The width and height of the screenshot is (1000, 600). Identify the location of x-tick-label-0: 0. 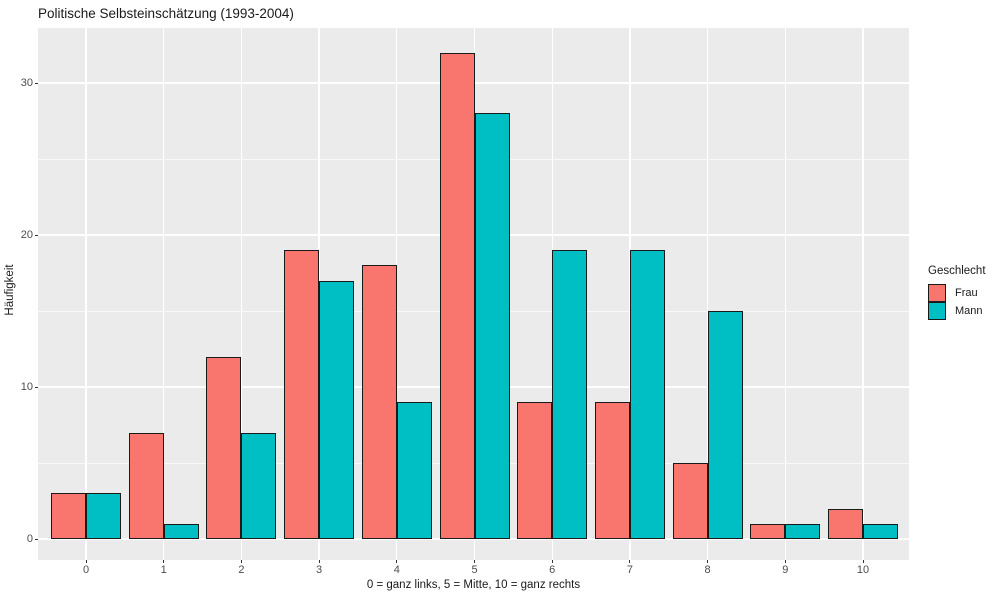
(86, 570).